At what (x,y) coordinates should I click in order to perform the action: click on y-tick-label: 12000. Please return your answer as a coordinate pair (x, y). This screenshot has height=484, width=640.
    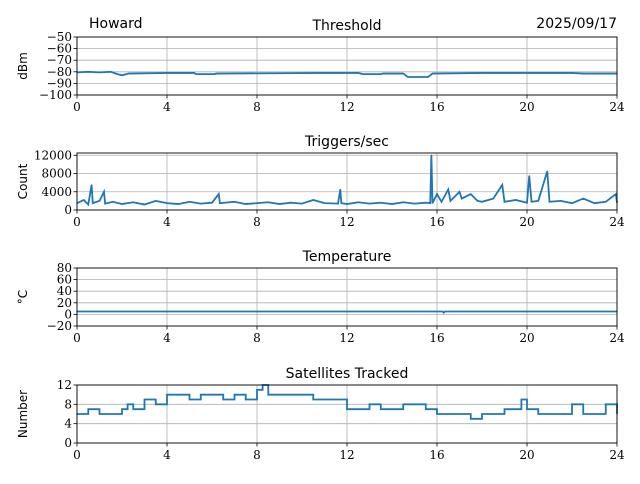
    Looking at the image, I should click on (53, 155).